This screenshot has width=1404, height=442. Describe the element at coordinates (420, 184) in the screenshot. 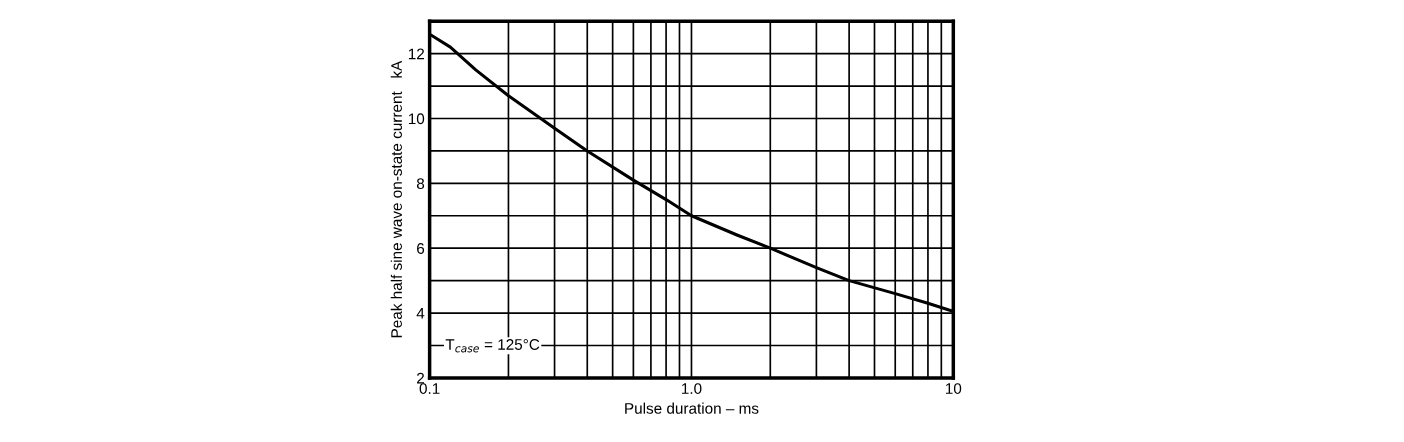

I see `y-tick-label: 8` at that location.